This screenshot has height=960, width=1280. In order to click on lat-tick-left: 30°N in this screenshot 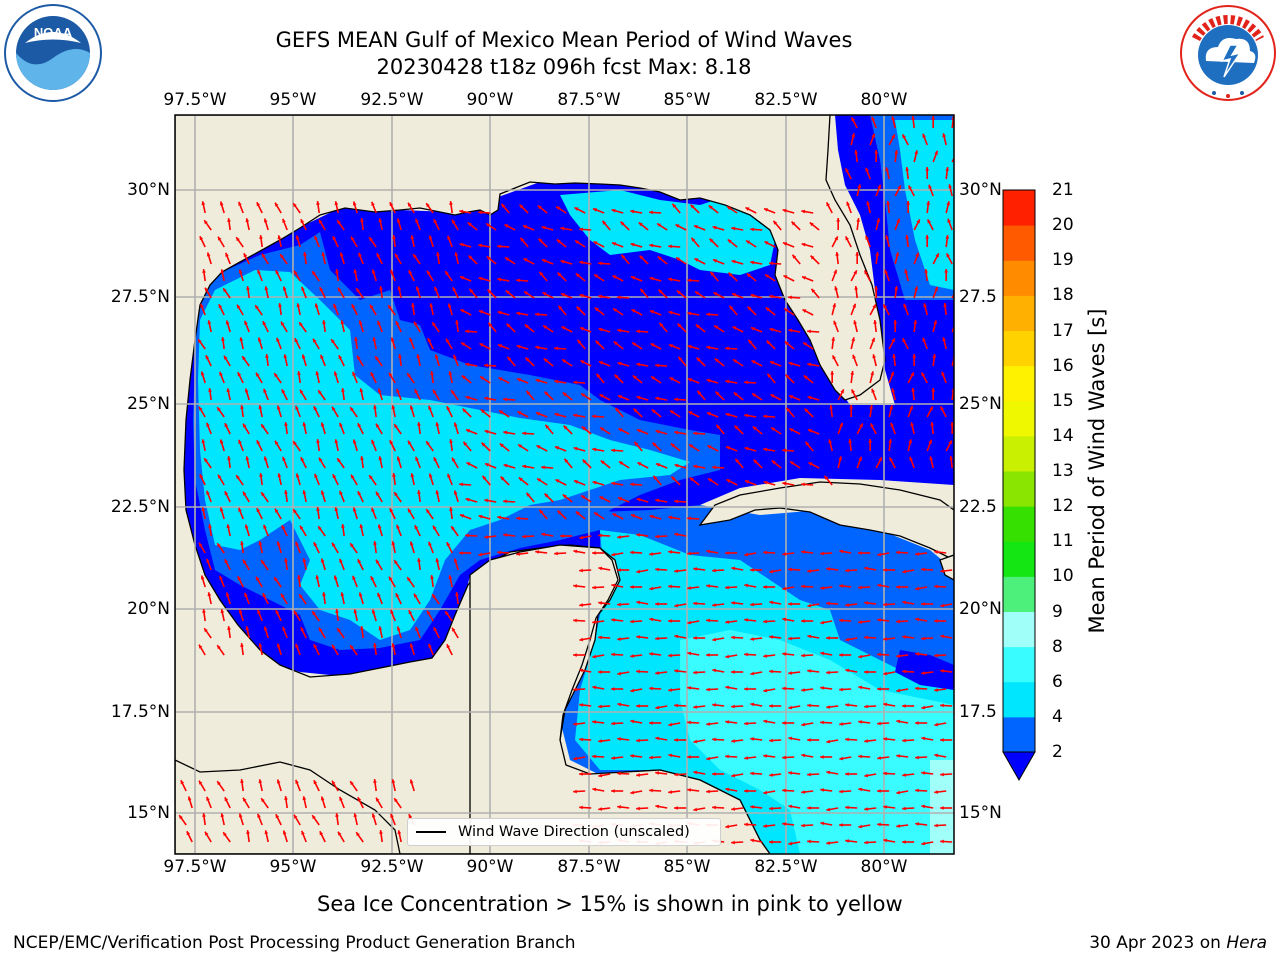, I will do `click(148, 190)`.